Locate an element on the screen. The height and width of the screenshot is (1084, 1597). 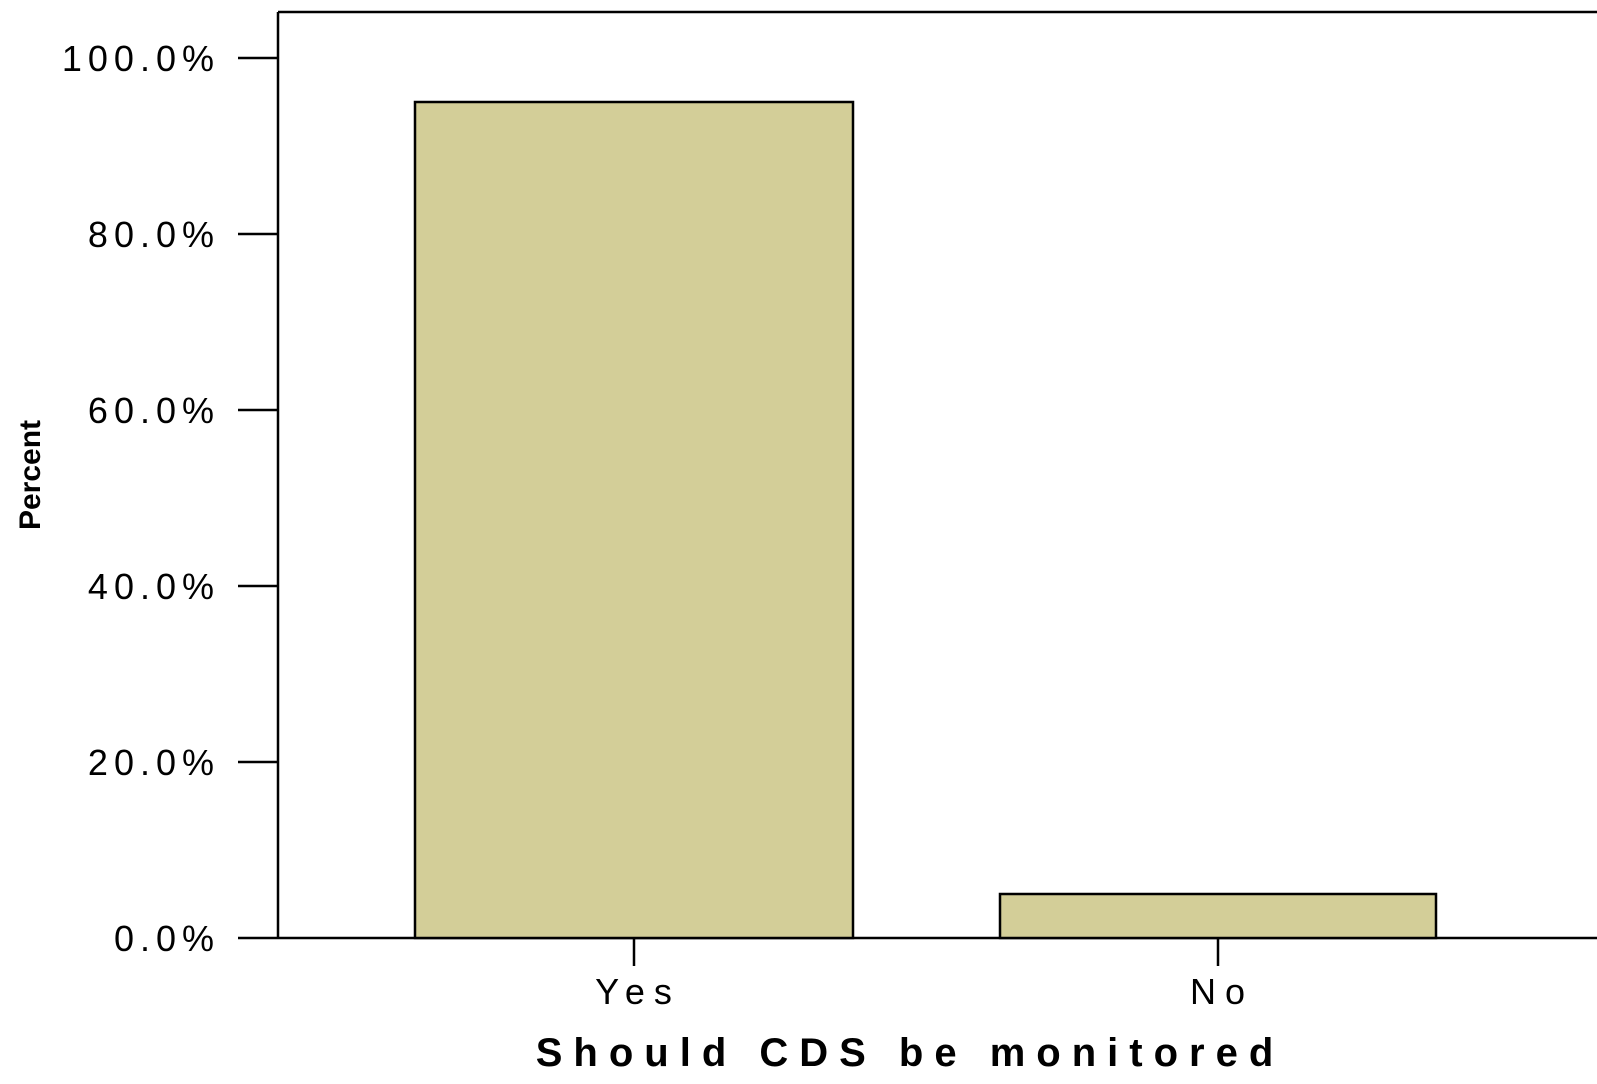
y-tick-label: 0.0% is located at coordinates (167, 938).